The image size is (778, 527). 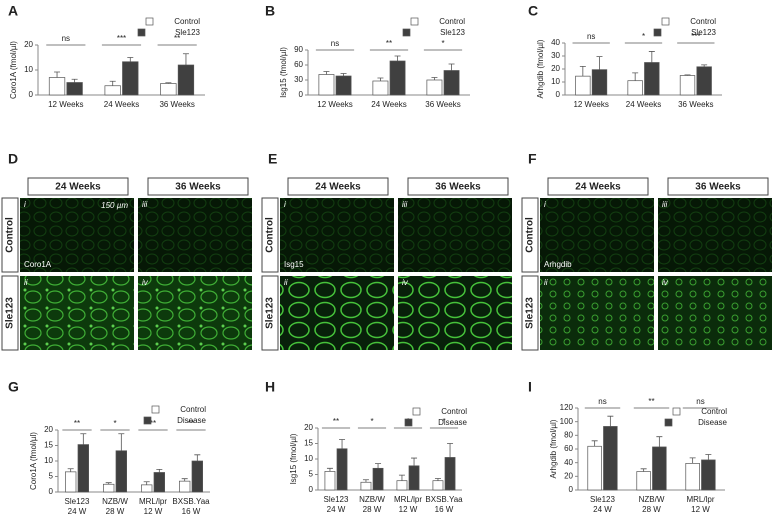 I want to click on y-tick-label: 30, so click(x=298, y=79).